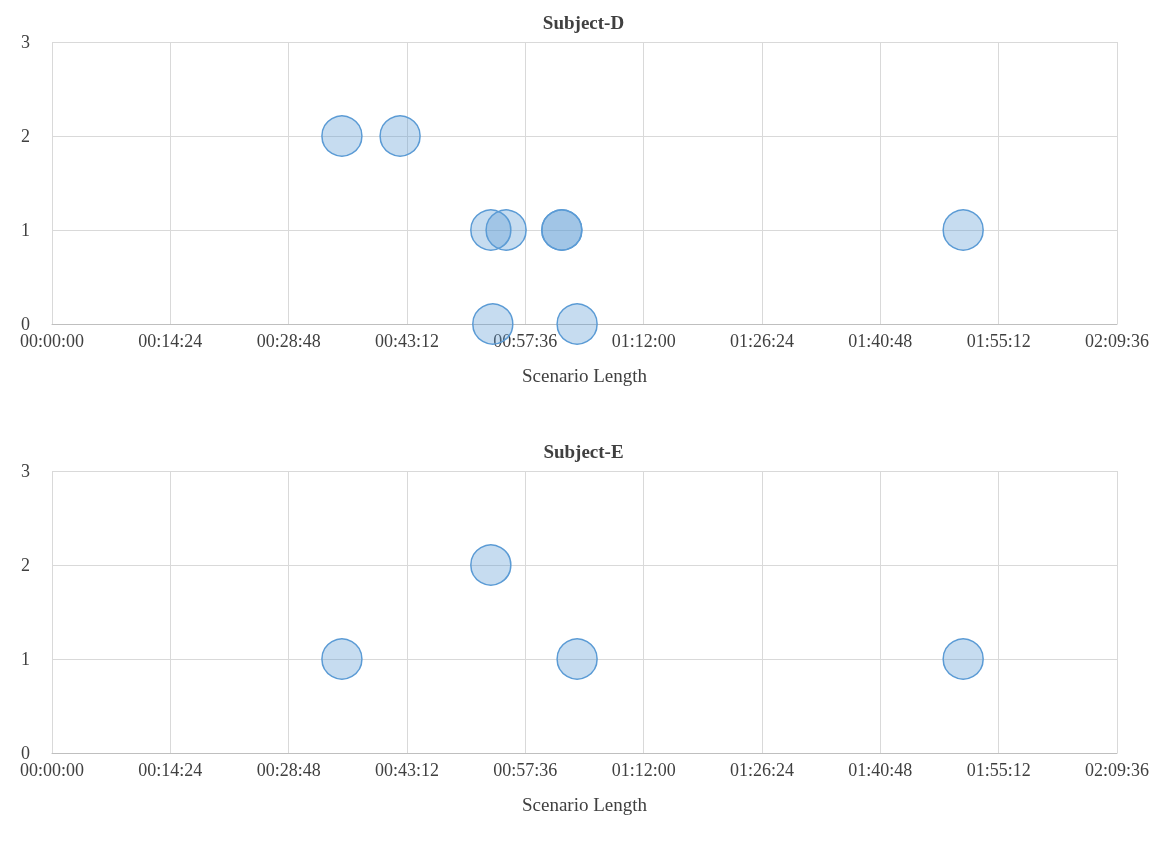 The height and width of the screenshot is (859, 1167). Describe the element at coordinates (583, 22) in the screenshot. I see `chart-title: Subject-D` at that location.